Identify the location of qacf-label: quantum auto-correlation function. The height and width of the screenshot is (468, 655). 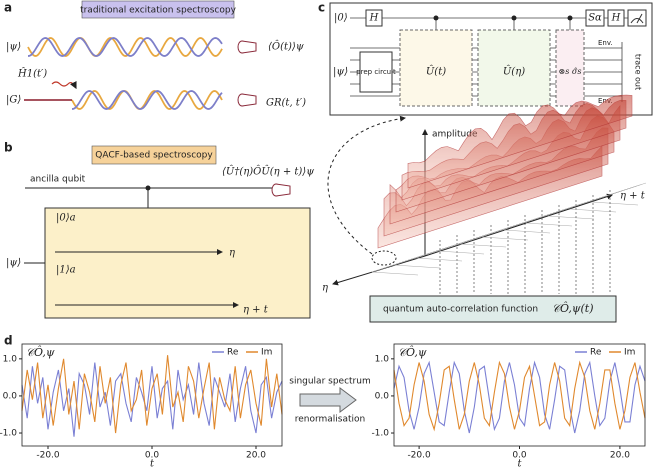
(460, 310).